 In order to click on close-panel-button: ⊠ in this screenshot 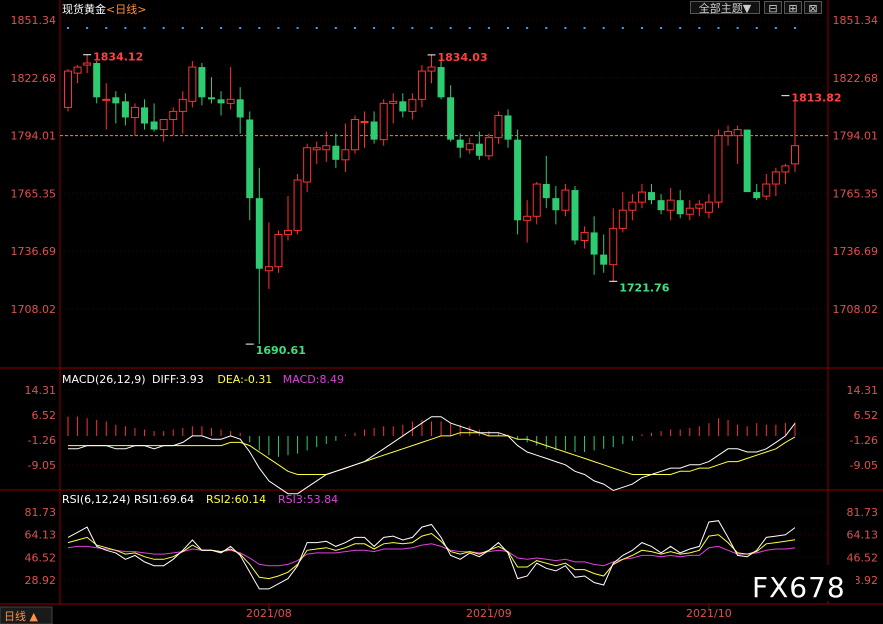, I will do `click(813, 8)`.